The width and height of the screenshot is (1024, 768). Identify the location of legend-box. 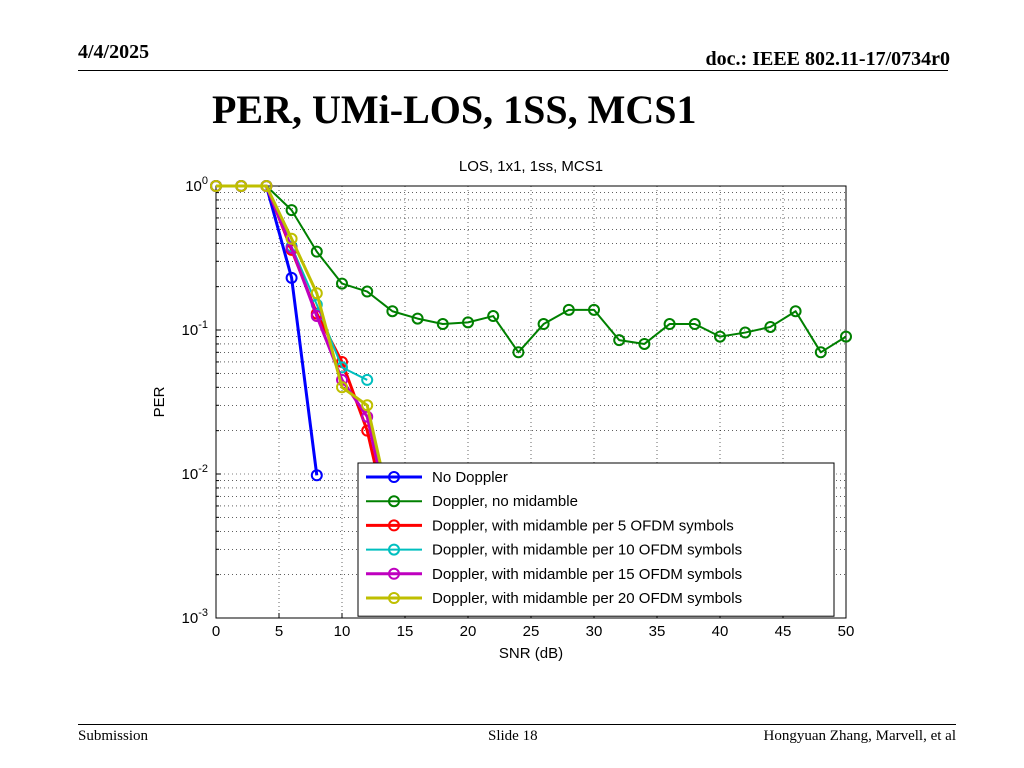
(596, 539).